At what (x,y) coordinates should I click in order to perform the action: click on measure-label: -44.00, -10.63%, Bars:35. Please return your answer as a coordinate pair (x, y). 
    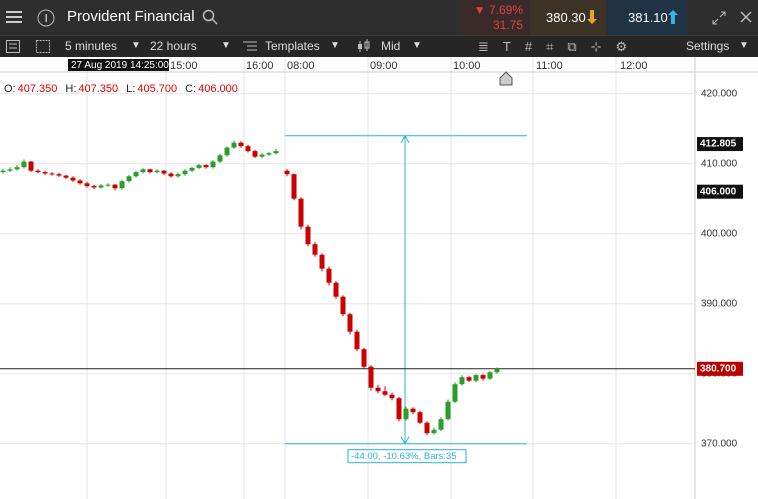
    Looking at the image, I should click on (404, 456).